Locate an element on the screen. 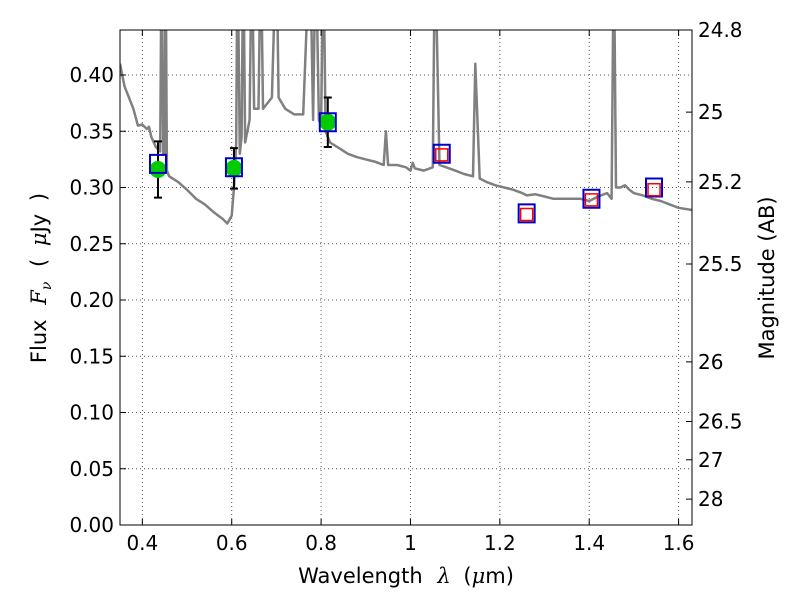  x-tick-label: 1.6 is located at coordinates (679, 543).